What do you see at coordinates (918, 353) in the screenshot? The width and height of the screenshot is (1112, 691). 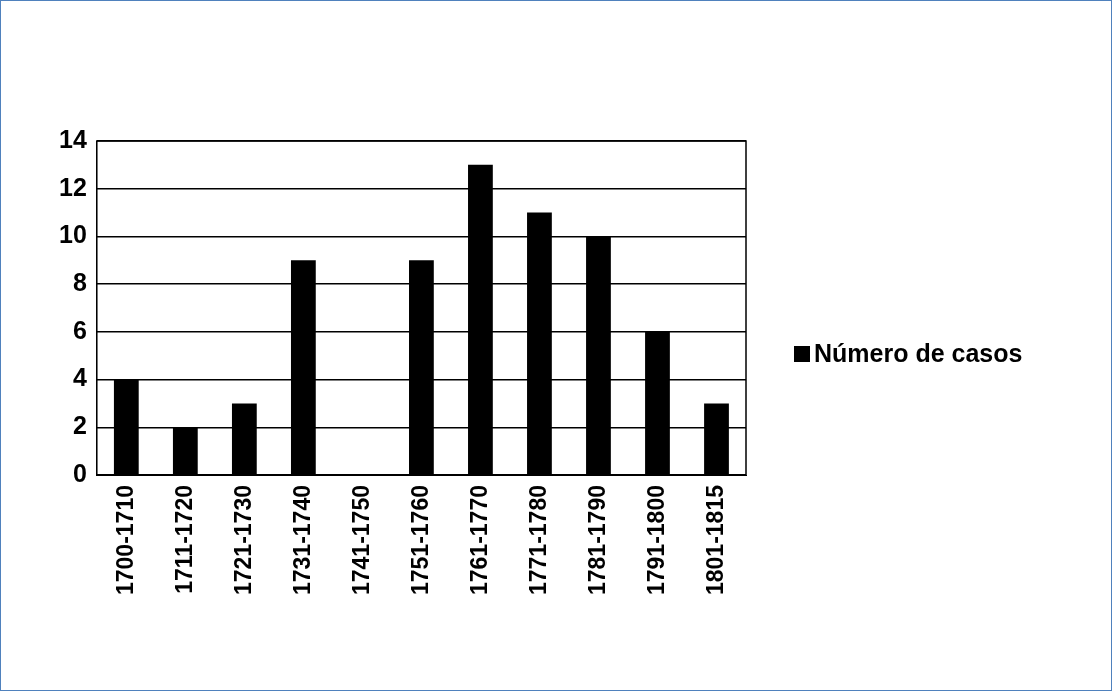 I see `legend-label: Número de casos` at bounding box center [918, 353].